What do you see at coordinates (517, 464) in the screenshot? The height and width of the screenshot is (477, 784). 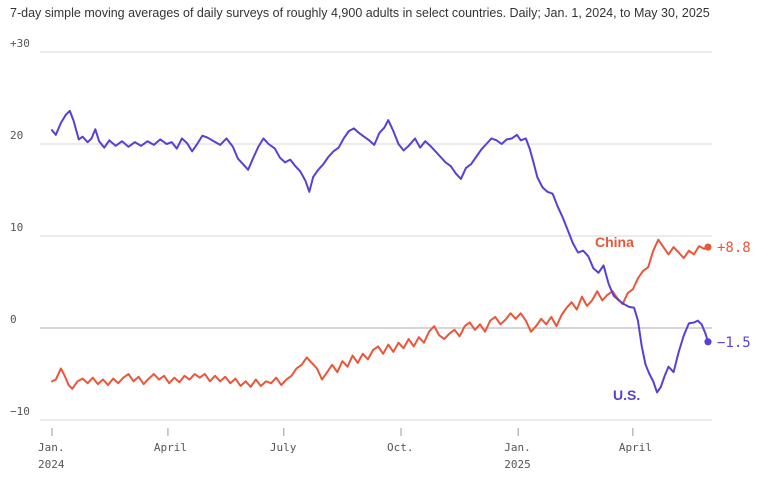 I see `x-tick-sublabel: 2025` at bounding box center [517, 464].